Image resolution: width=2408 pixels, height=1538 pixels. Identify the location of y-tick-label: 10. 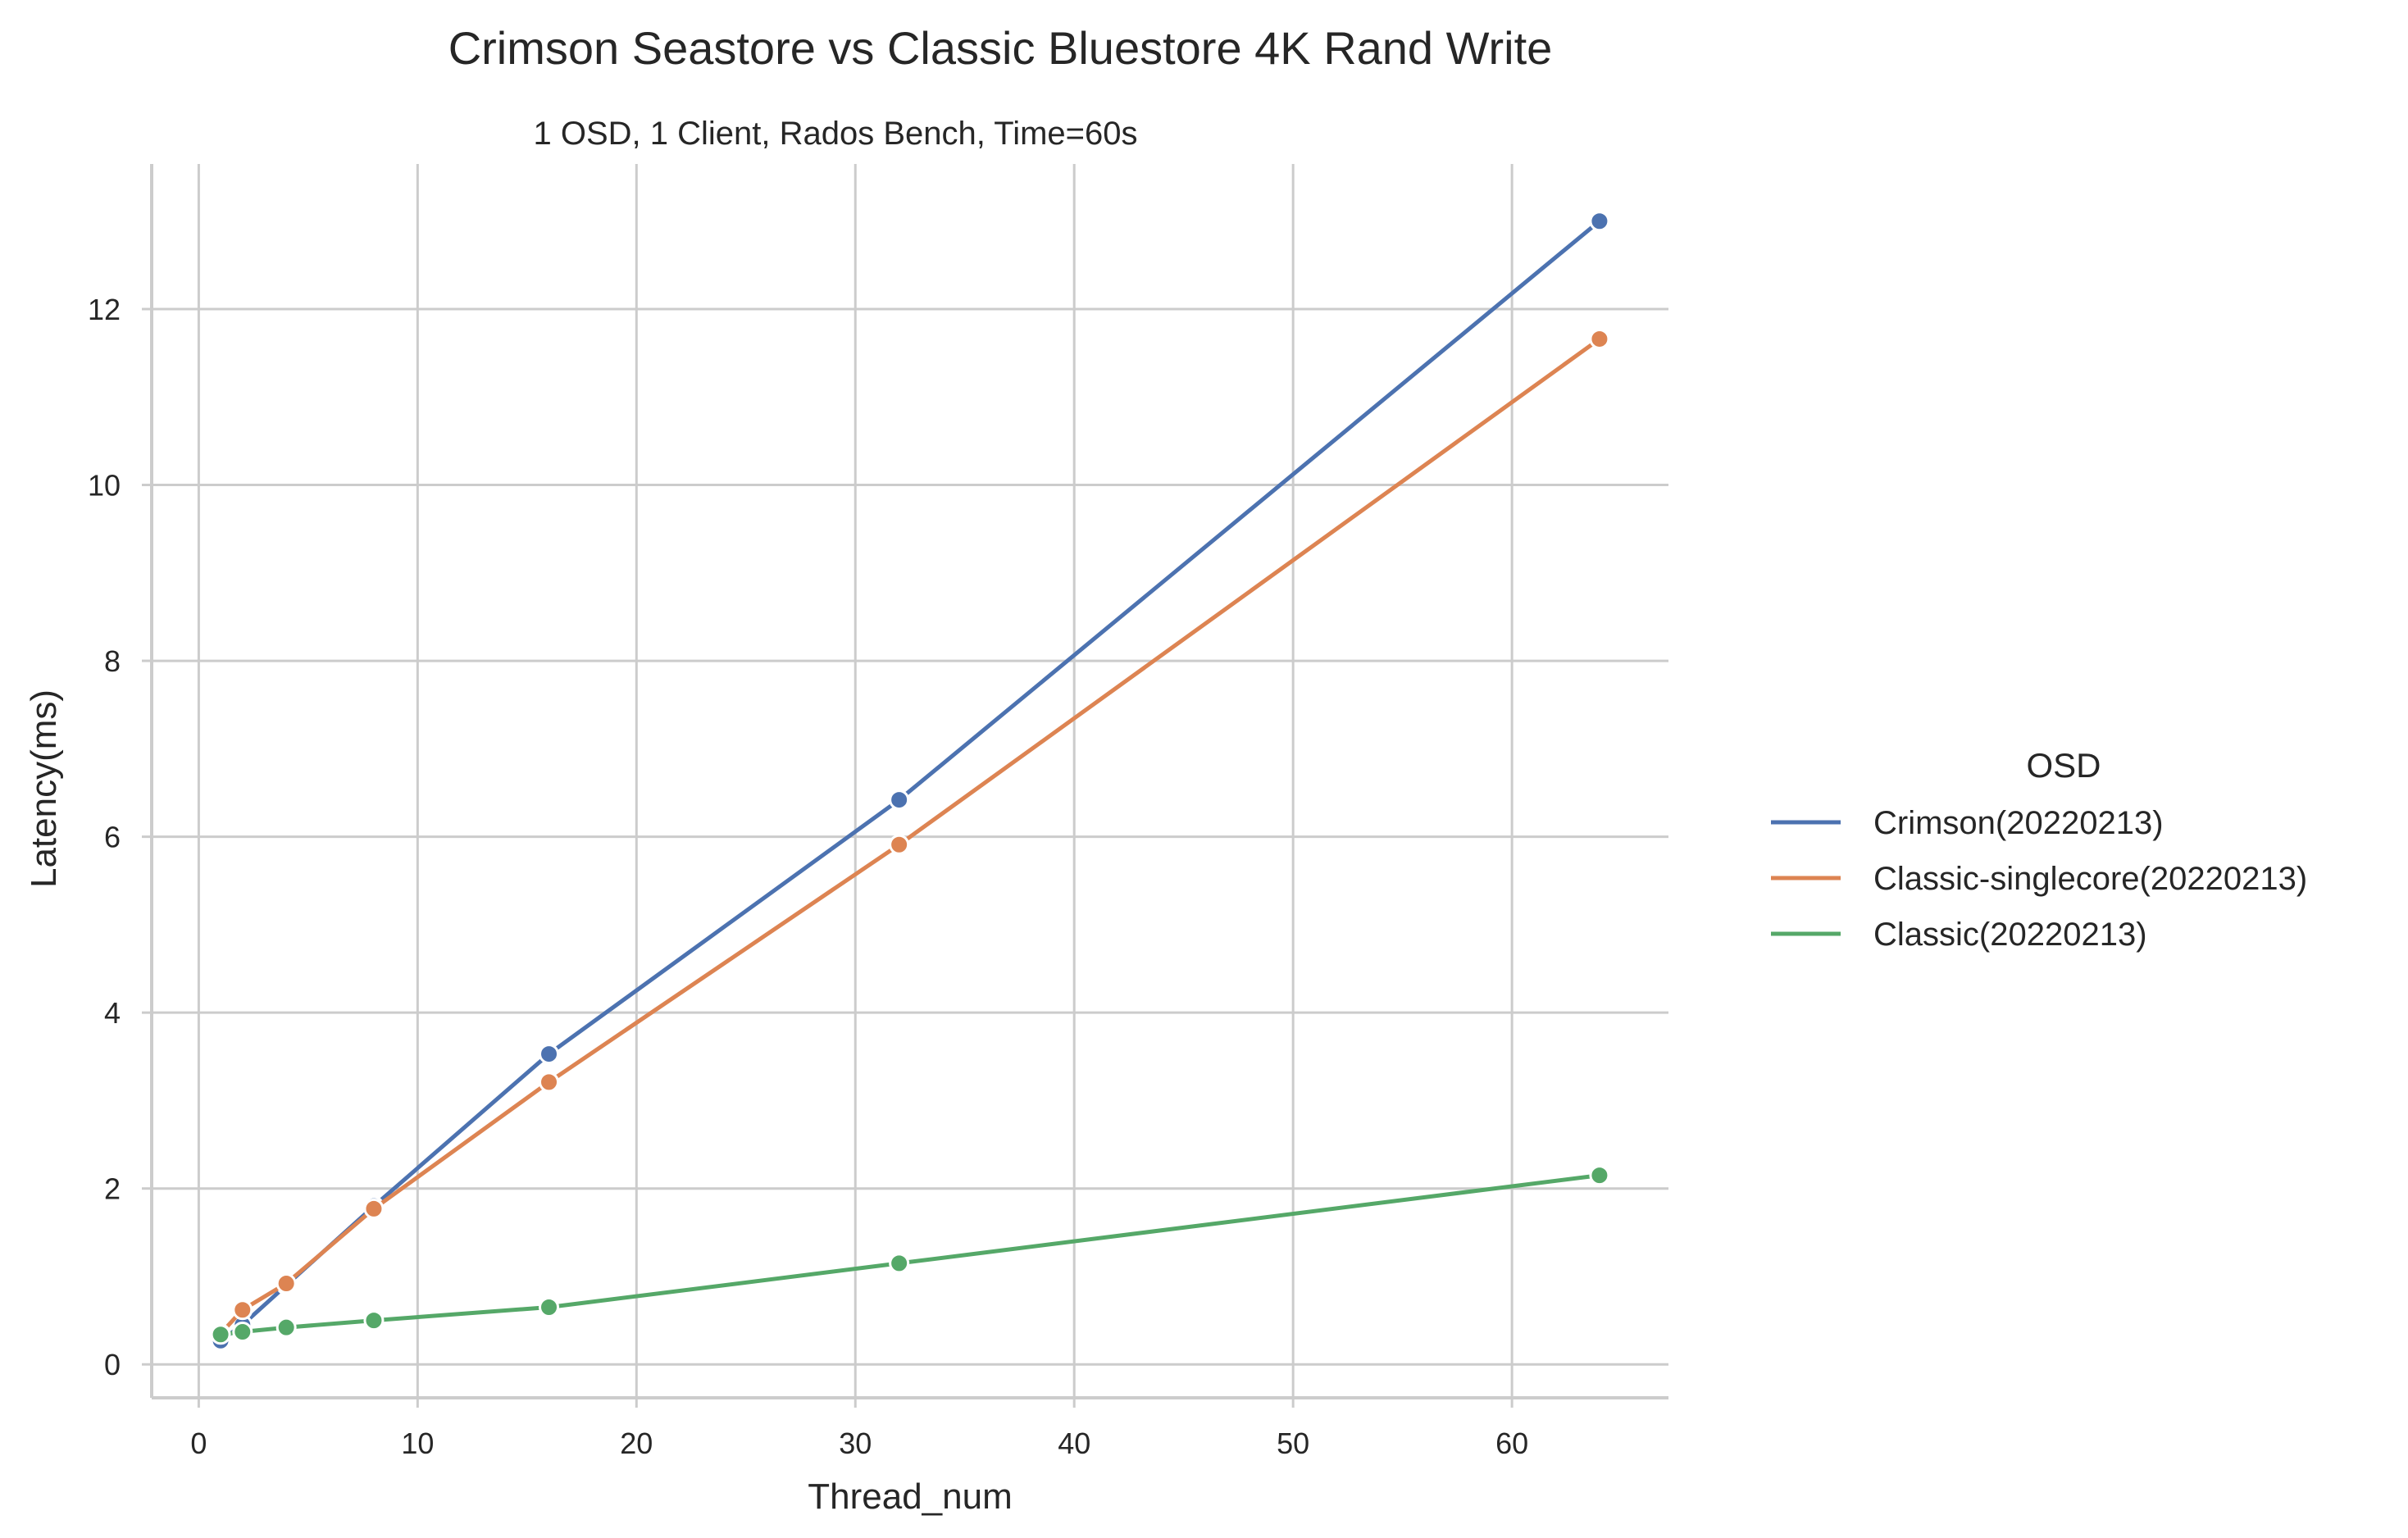
(104, 486).